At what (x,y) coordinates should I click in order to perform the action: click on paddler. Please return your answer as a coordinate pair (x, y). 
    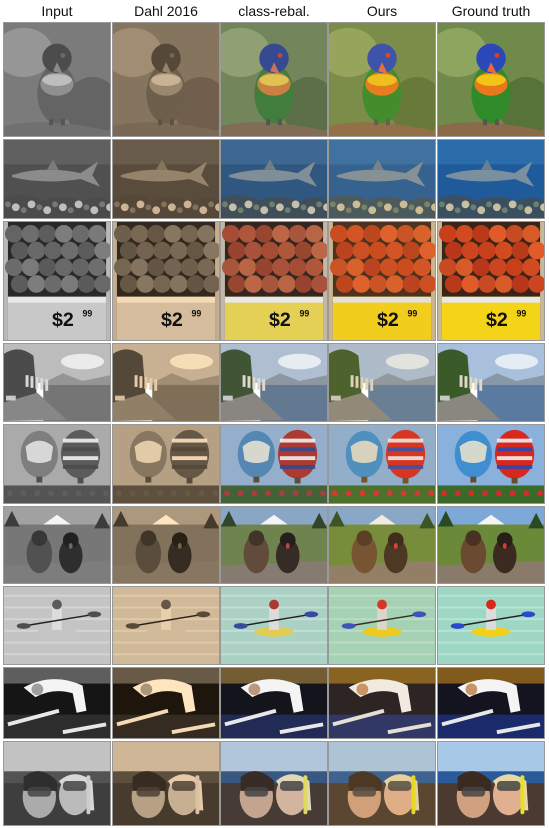
    Looking at the image, I should click on (57, 619).